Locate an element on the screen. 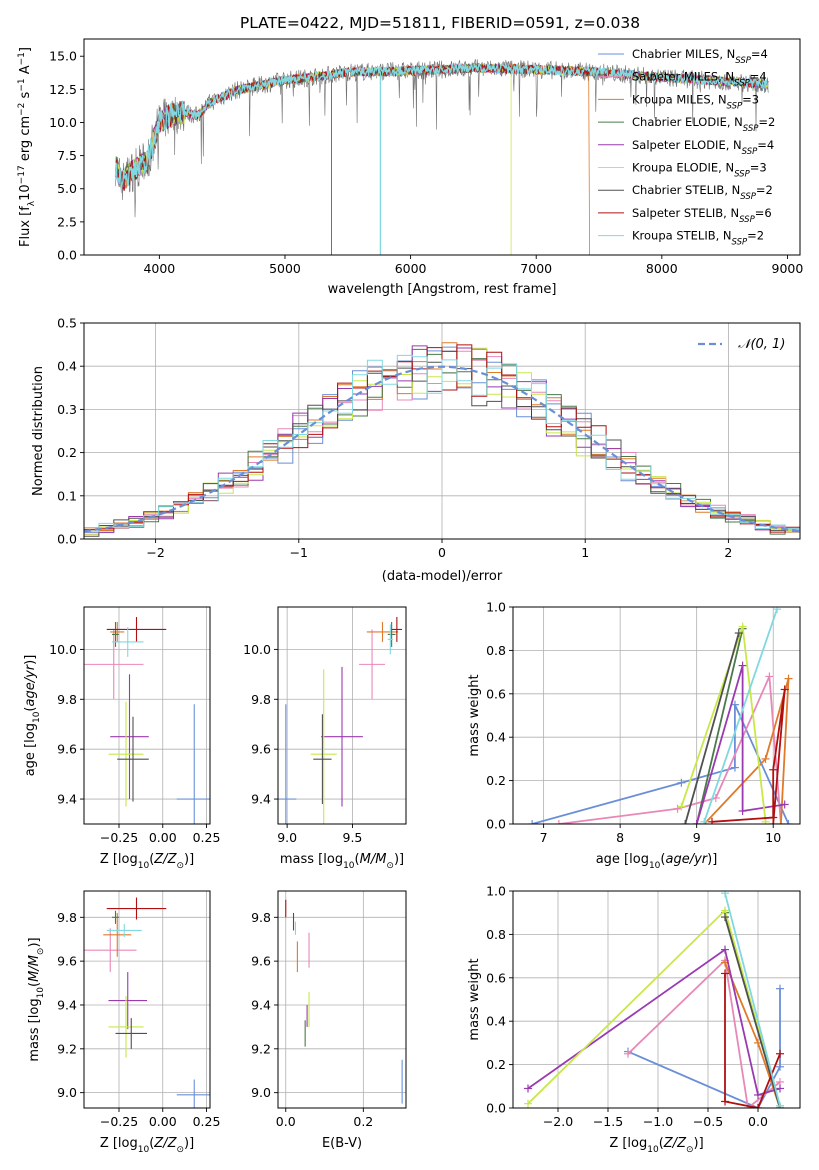 The image size is (819, 1170). y-axis-label: mass [log10(M/M⊙)] is located at coordinates (36, 999).